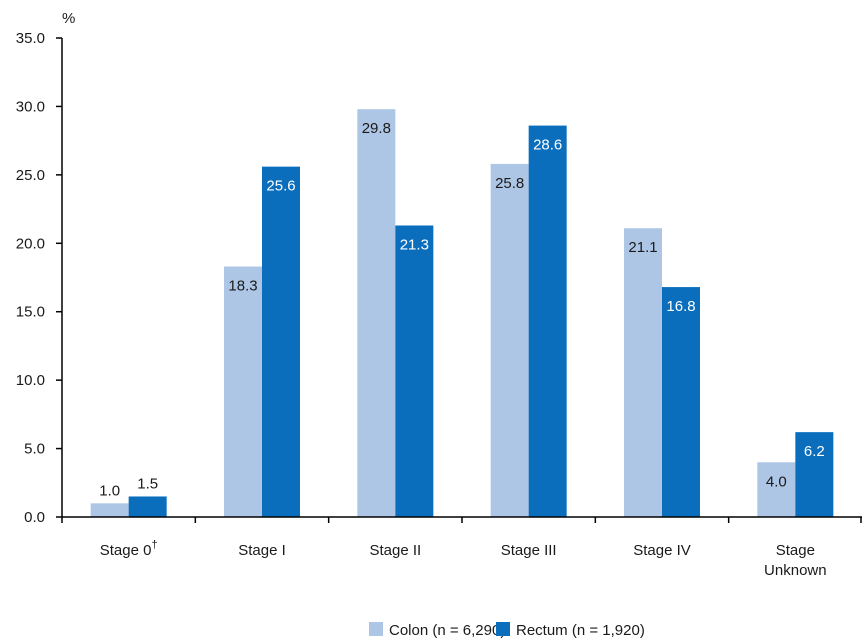 The width and height of the screenshot is (864, 640). What do you see at coordinates (580, 630) in the screenshot?
I see `legend-label-rectum: Rectum (n = 1,920)` at bounding box center [580, 630].